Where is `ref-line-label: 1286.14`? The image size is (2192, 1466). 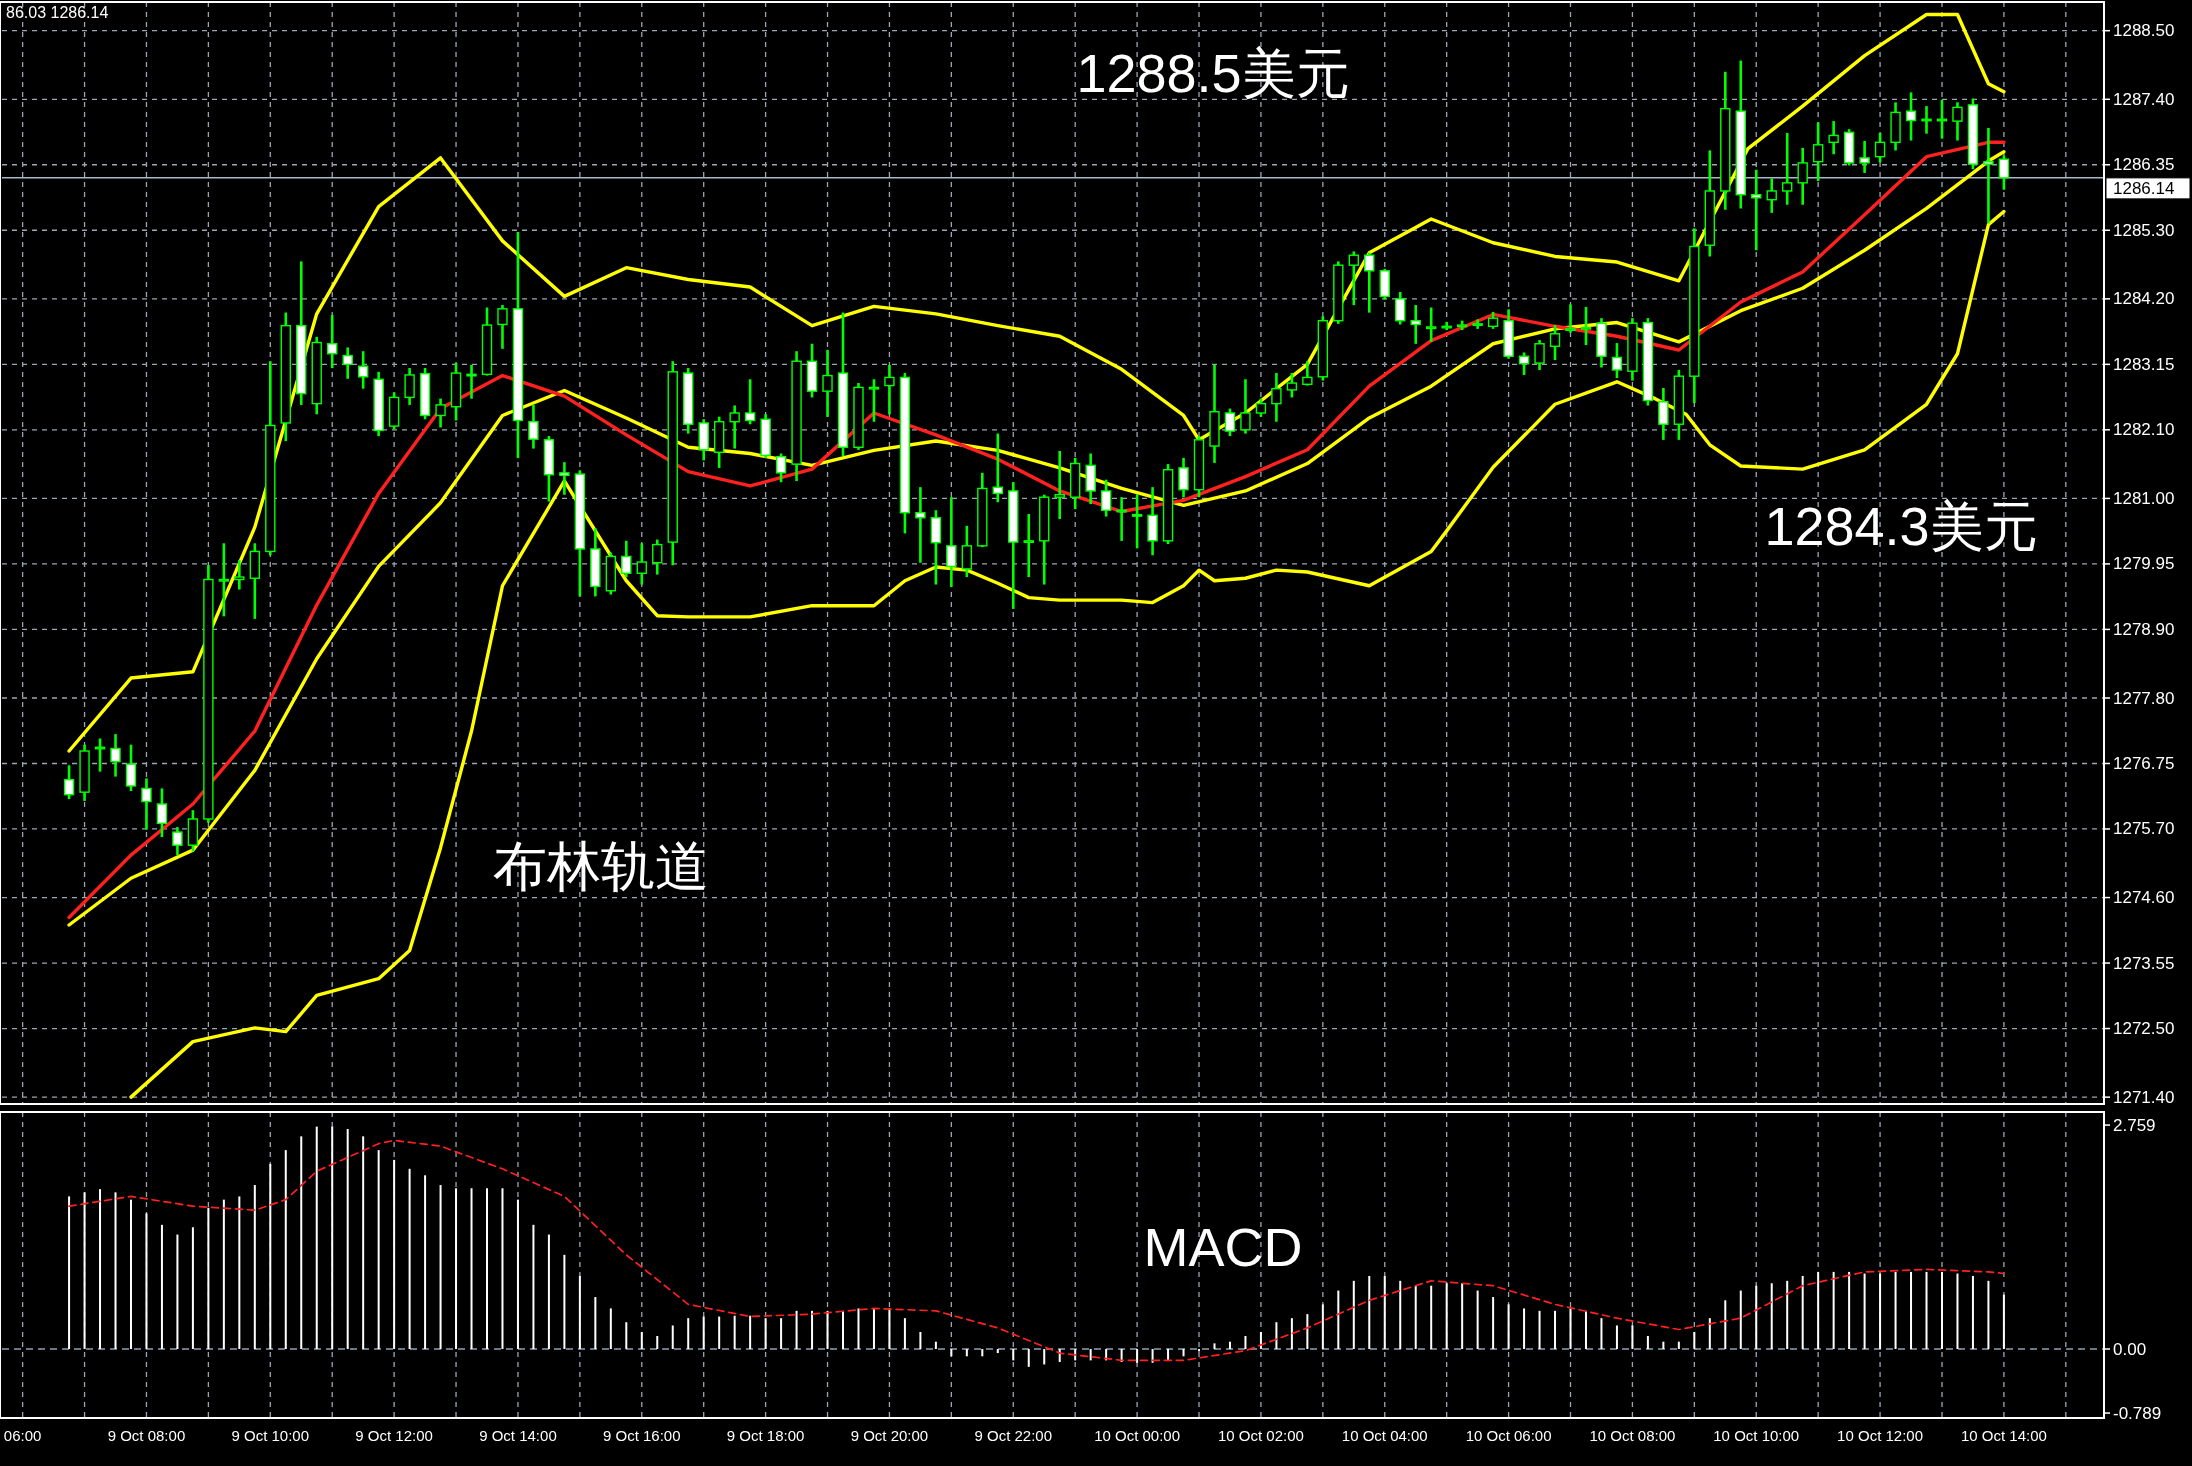 ref-line-label: 1286.14 is located at coordinates (2144, 188).